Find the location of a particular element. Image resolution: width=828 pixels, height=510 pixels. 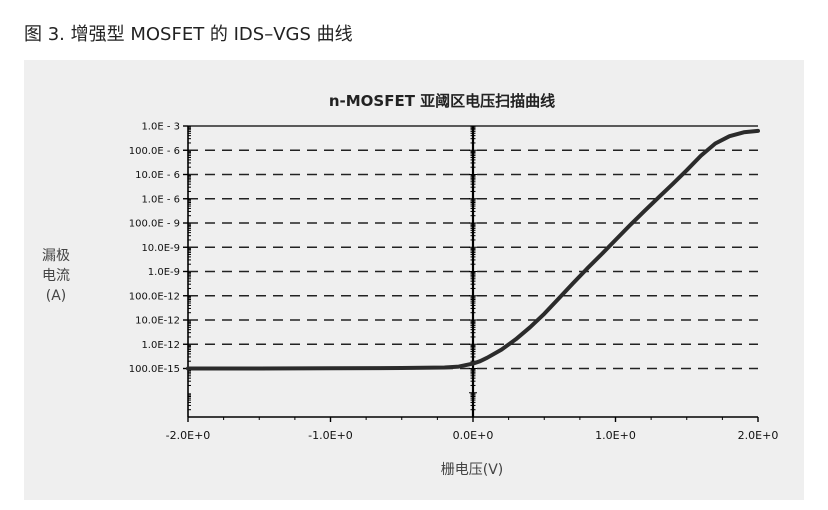

y-tick-label: 100.0E - 9 is located at coordinates (154, 224).